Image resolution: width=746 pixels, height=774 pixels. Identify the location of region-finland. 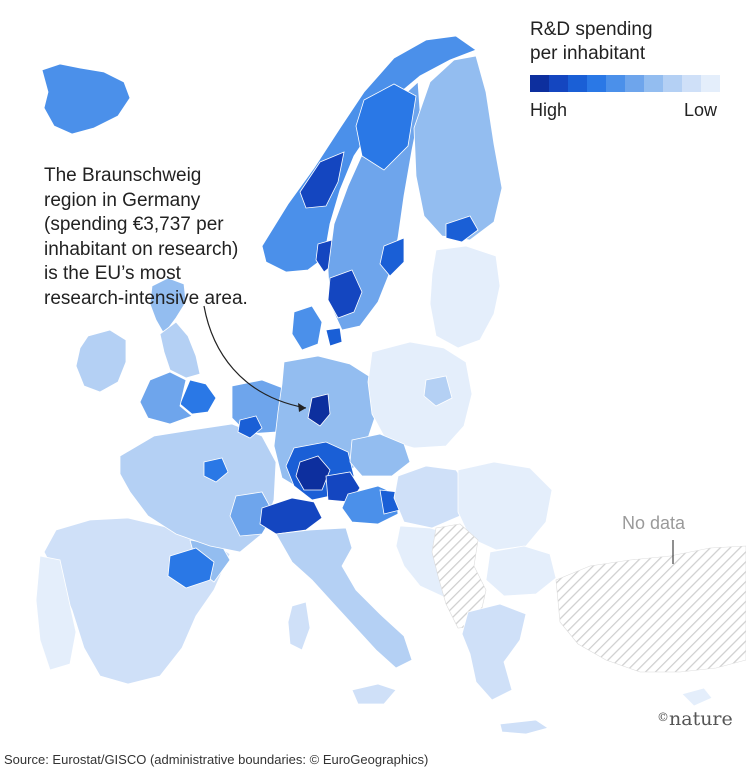
(458, 148).